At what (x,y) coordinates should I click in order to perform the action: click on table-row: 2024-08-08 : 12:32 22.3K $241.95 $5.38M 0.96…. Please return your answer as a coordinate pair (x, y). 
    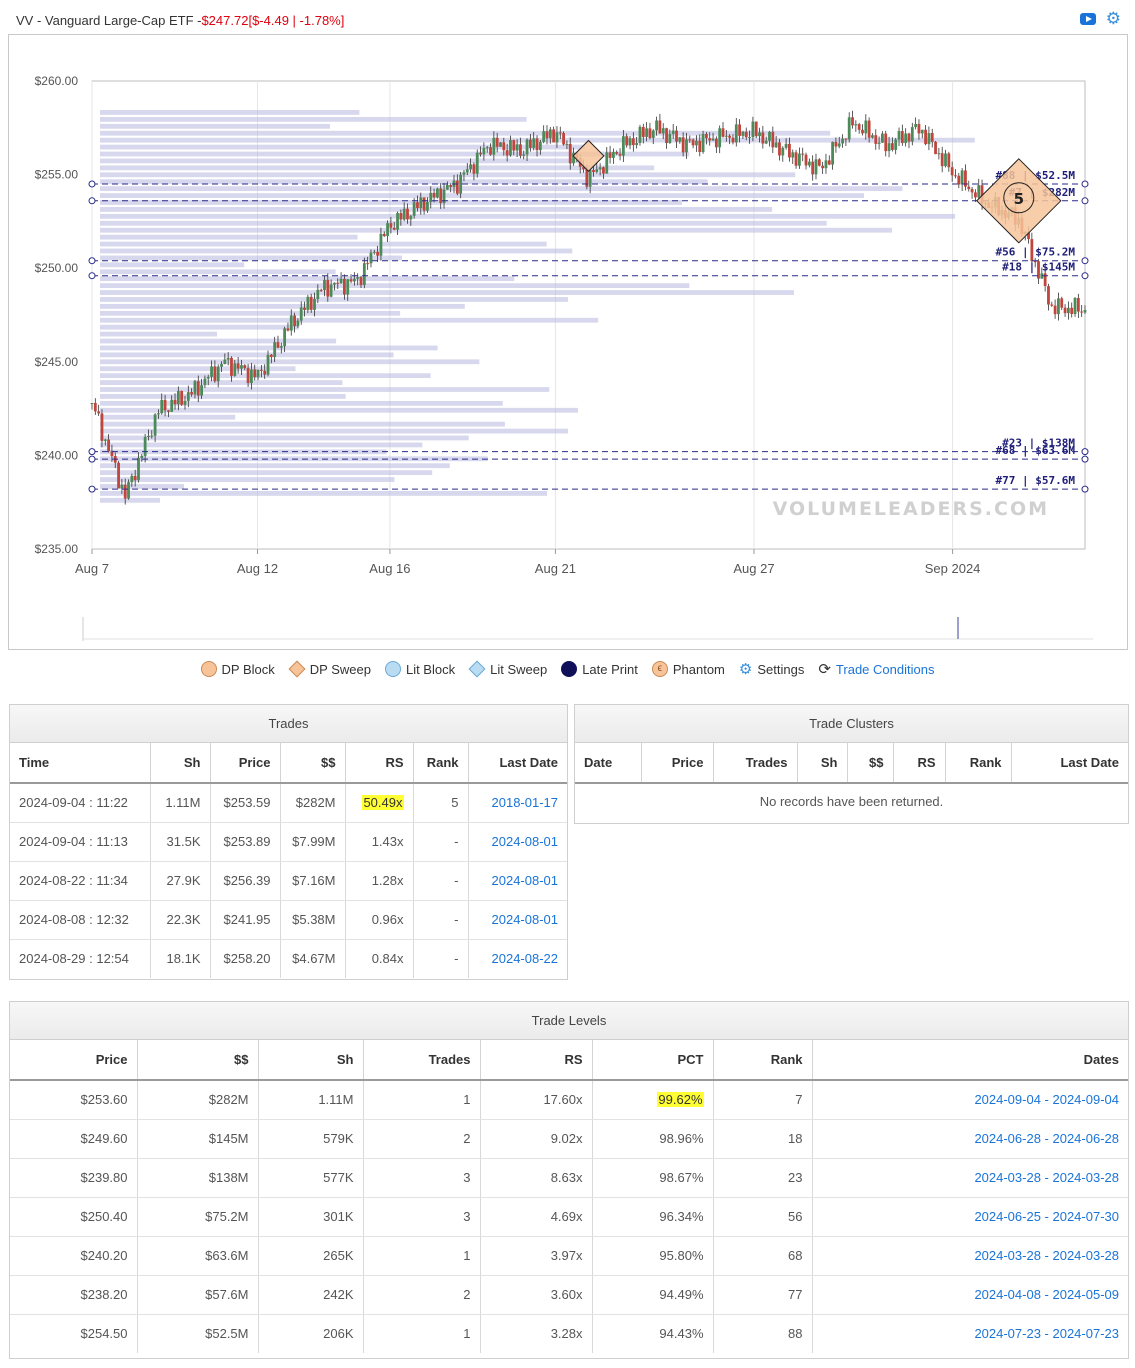
    Looking at the image, I should click on (288, 920).